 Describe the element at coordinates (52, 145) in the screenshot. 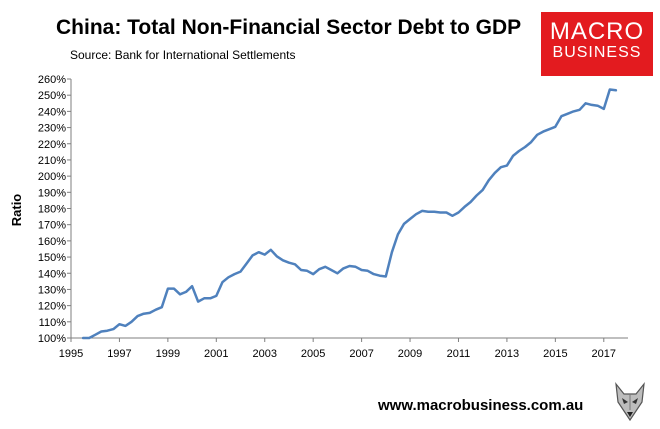

I see `y-tick-label: 220%` at that location.